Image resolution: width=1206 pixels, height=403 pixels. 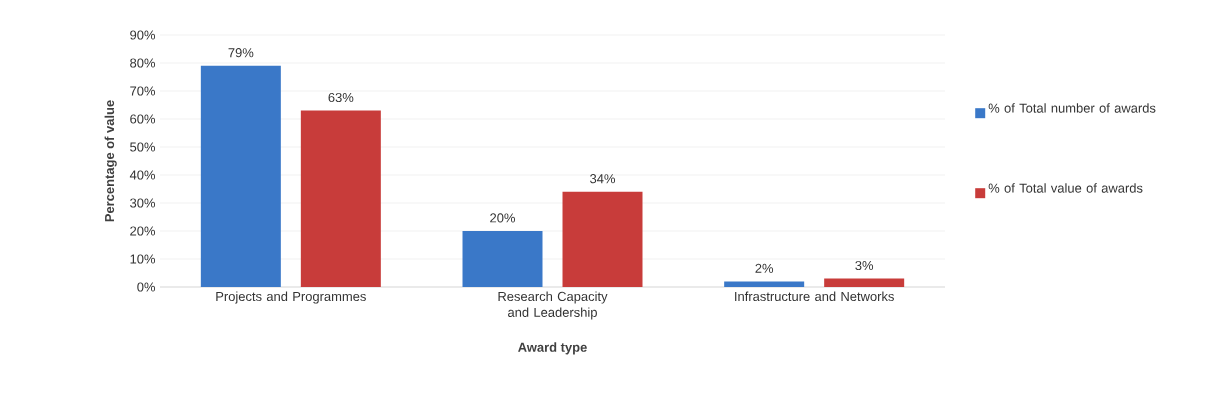 What do you see at coordinates (553, 305) in the screenshot?
I see `x-tick-label: Research Capacity and Leadership` at bounding box center [553, 305].